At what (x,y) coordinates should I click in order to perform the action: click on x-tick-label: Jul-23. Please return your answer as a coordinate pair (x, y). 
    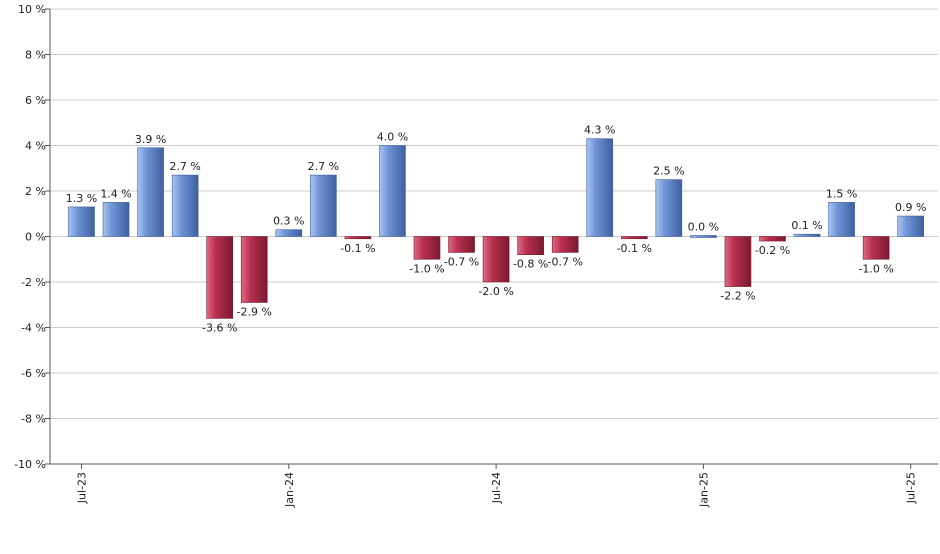
    Looking at the image, I should click on (82, 488).